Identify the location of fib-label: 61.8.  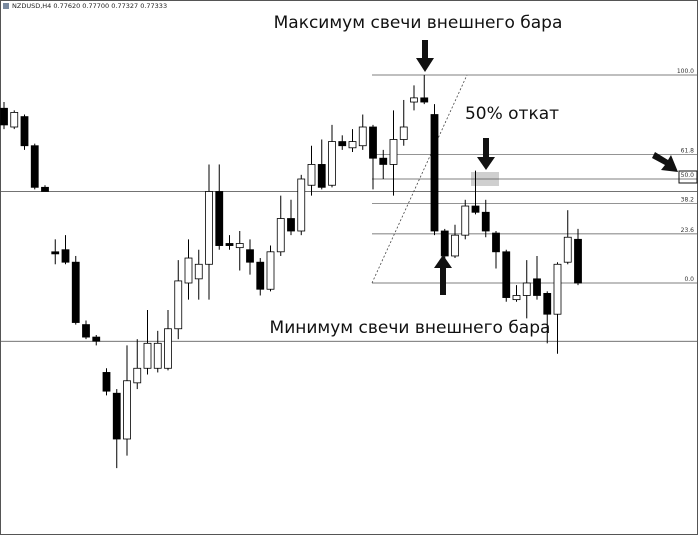
(688, 150).